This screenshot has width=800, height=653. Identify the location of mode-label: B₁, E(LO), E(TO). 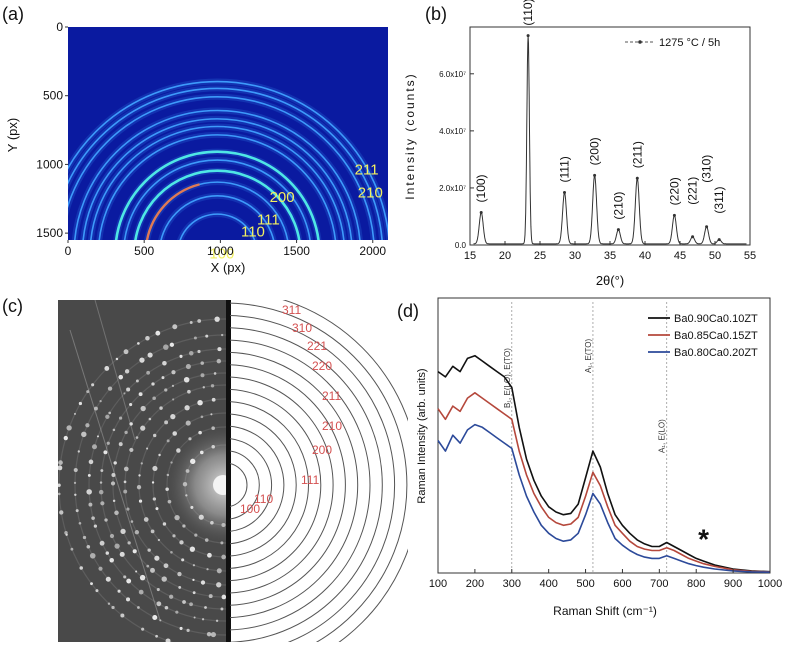
(507, 378).